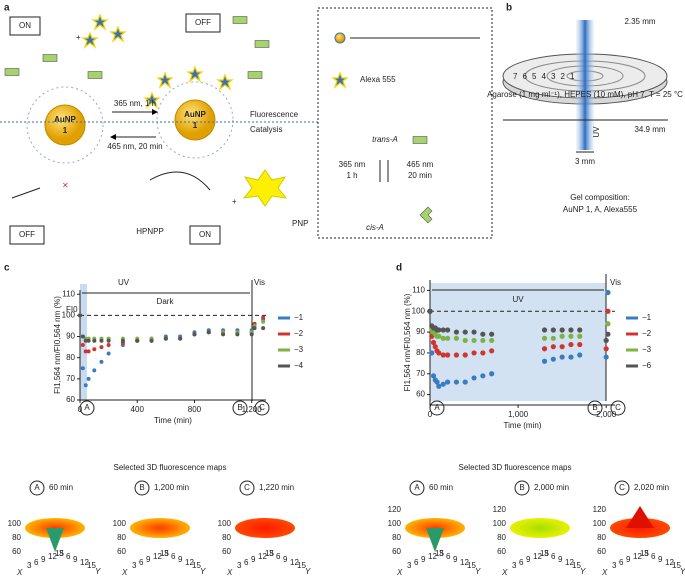 This screenshot has width=685, height=579. I want to click on map-time: 1,220 min, so click(276, 487).